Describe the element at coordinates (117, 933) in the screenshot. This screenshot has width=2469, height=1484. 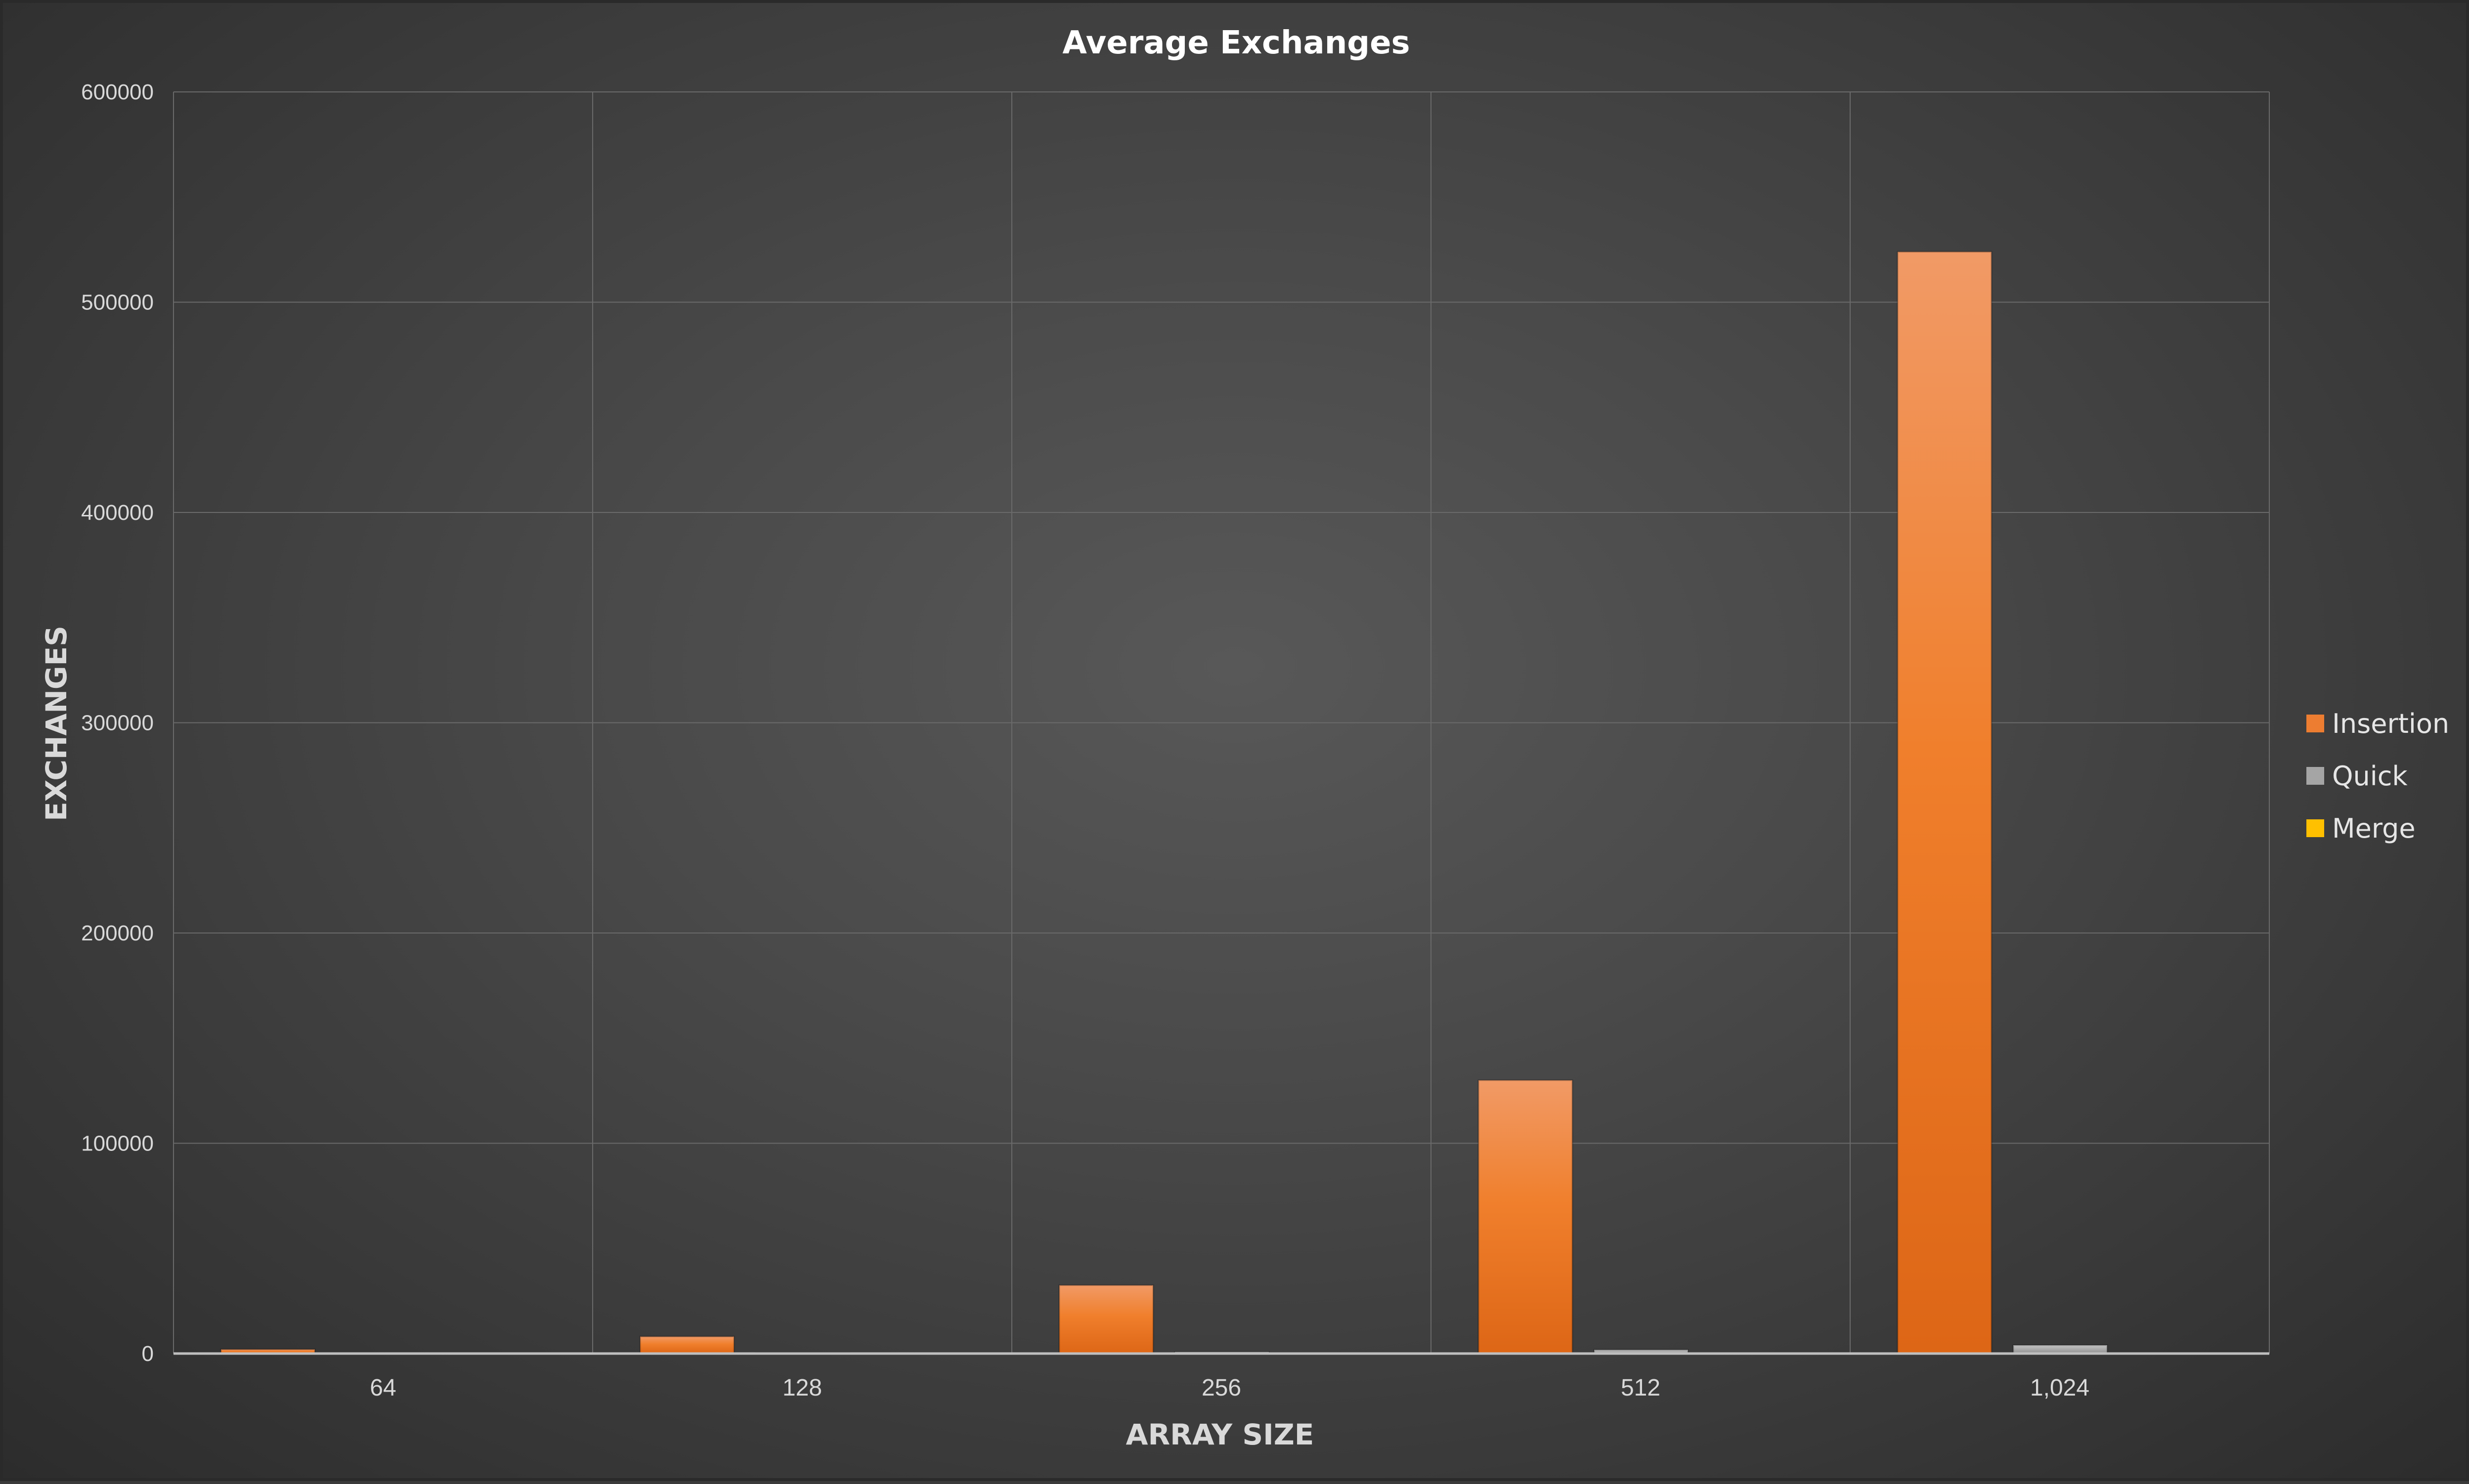
I see `y-tick-label: 200000` at that location.